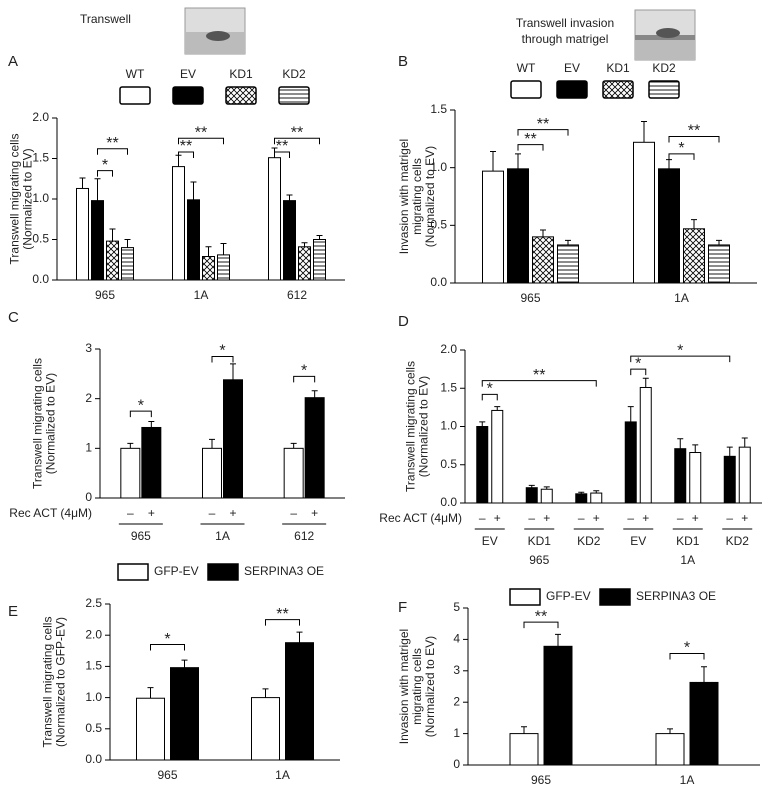  I want to click on legend-label: WT, so click(135, 74).